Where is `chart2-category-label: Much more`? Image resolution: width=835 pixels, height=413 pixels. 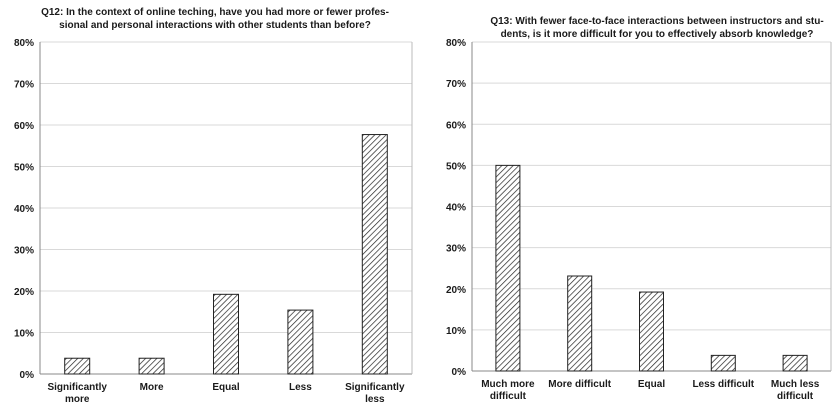 chart2-category-label: Much more is located at coordinates (508, 384).